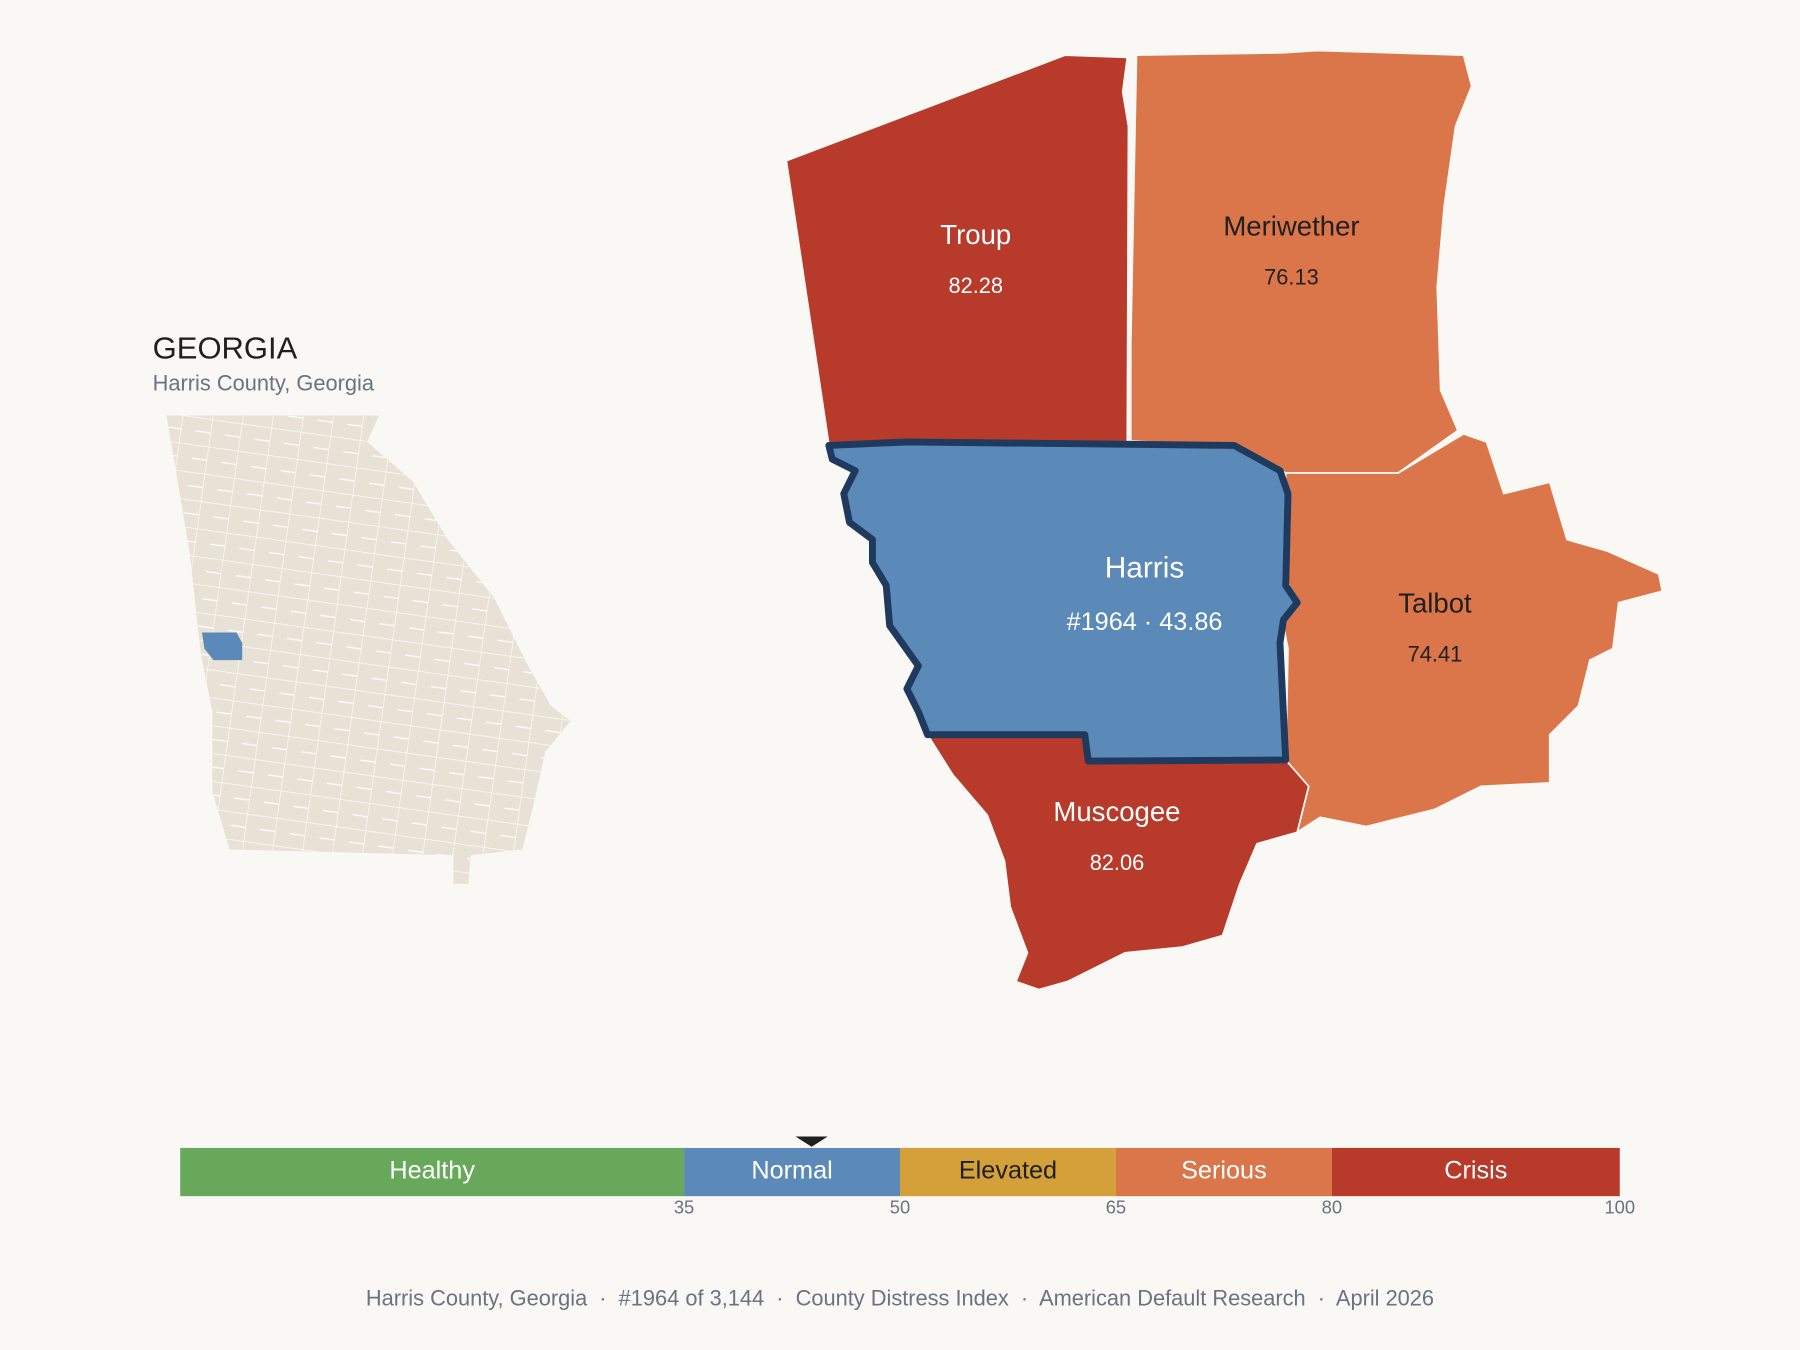 The height and width of the screenshot is (1350, 1800). I want to click on county-value: #1964 · 43.86, so click(1145, 622).